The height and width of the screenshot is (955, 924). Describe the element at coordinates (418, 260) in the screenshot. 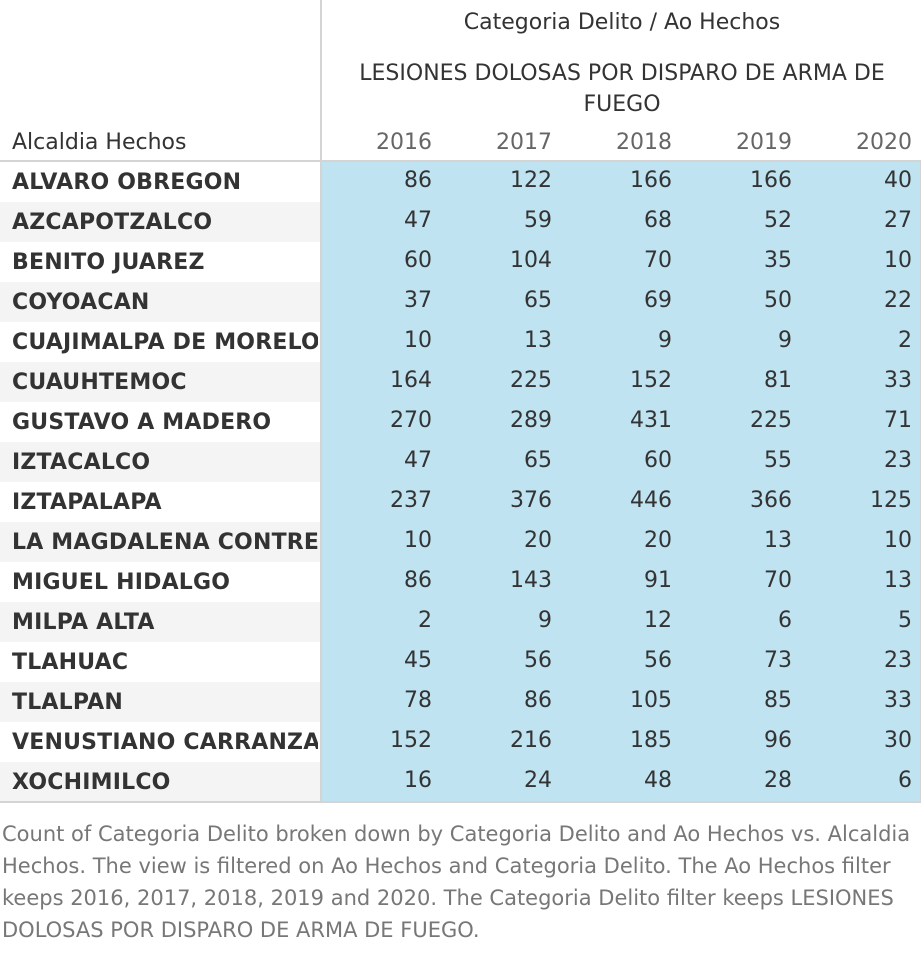

I see `value-cell-2016: 60` at that location.